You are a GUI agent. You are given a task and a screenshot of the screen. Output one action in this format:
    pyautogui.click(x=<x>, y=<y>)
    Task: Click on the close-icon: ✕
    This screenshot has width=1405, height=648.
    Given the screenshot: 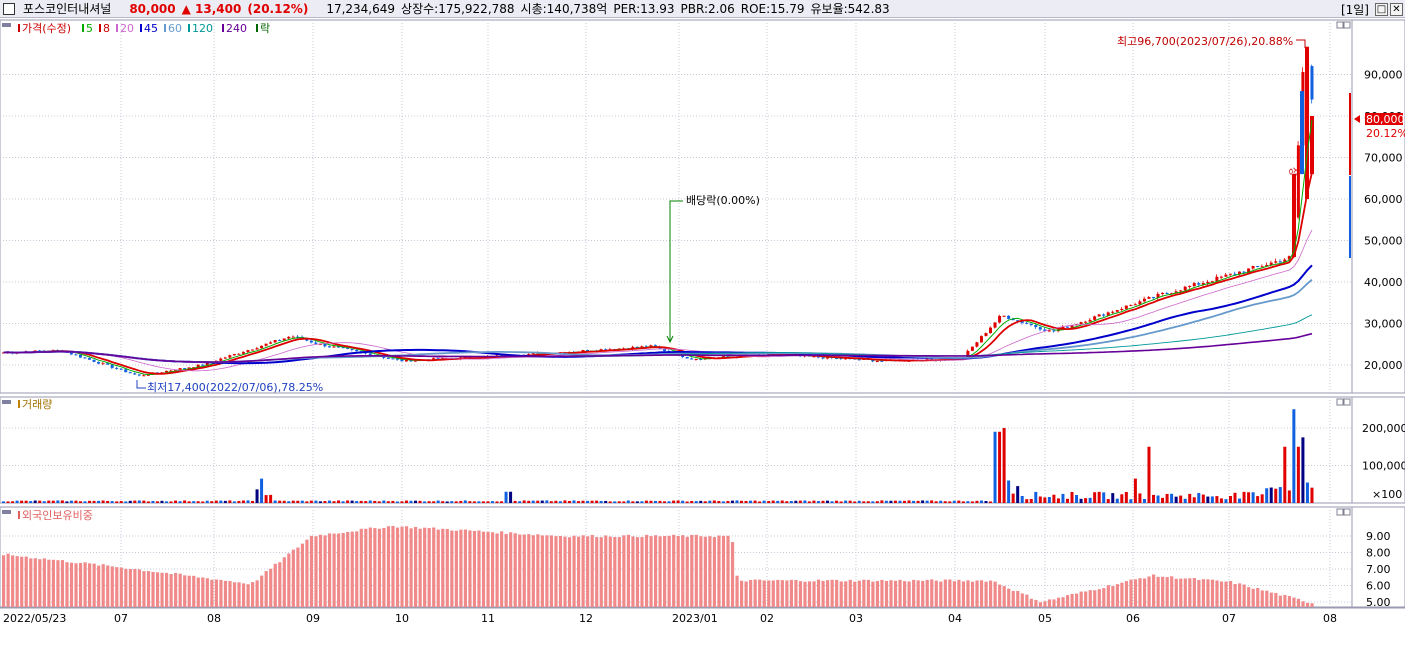 What is the action you would take?
    pyautogui.click(x=1396, y=9)
    